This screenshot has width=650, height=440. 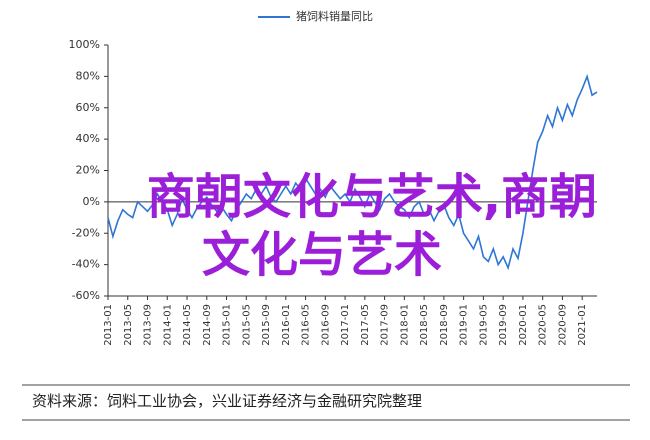 What do you see at coordinates (128, 325) in the screenshot?
I see `x-tick-label: 2013-05` at bounding box center [128, 325].